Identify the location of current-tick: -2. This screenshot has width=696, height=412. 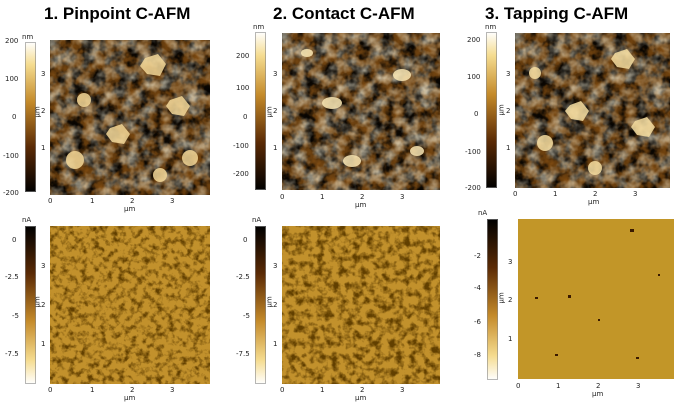
(477, 256).